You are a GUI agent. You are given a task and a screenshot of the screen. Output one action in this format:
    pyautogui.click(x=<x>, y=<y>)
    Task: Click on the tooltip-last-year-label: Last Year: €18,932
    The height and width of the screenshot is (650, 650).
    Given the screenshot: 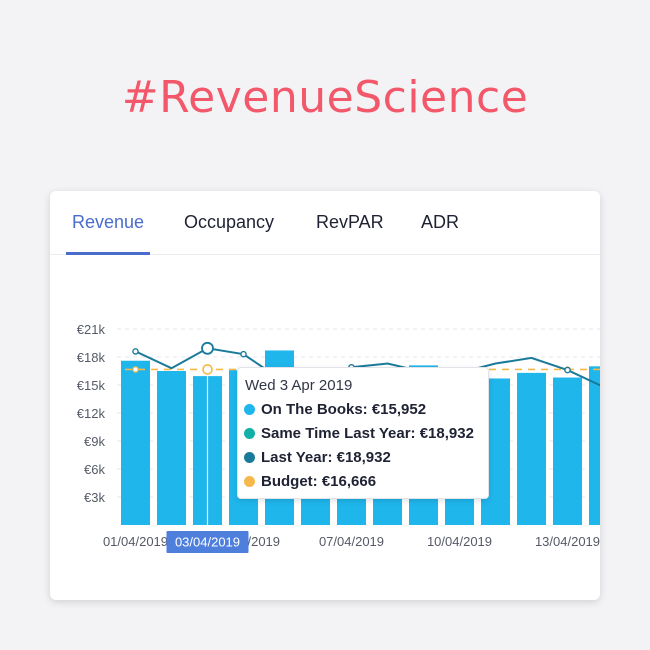 What is the action you would take?
    pyautogui.click(x=326, y=457)
    